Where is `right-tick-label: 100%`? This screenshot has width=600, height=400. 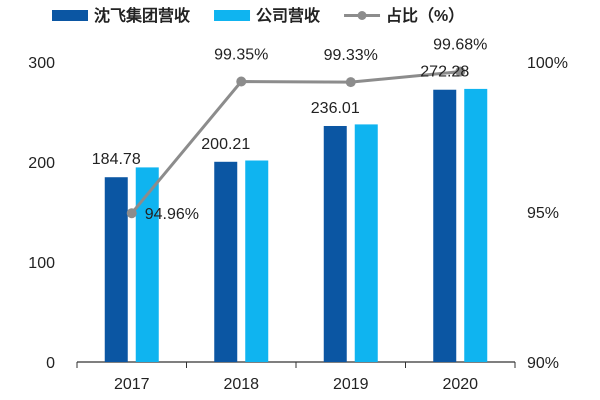
right-tick-label: 100% is located at coordinates (547, 63).